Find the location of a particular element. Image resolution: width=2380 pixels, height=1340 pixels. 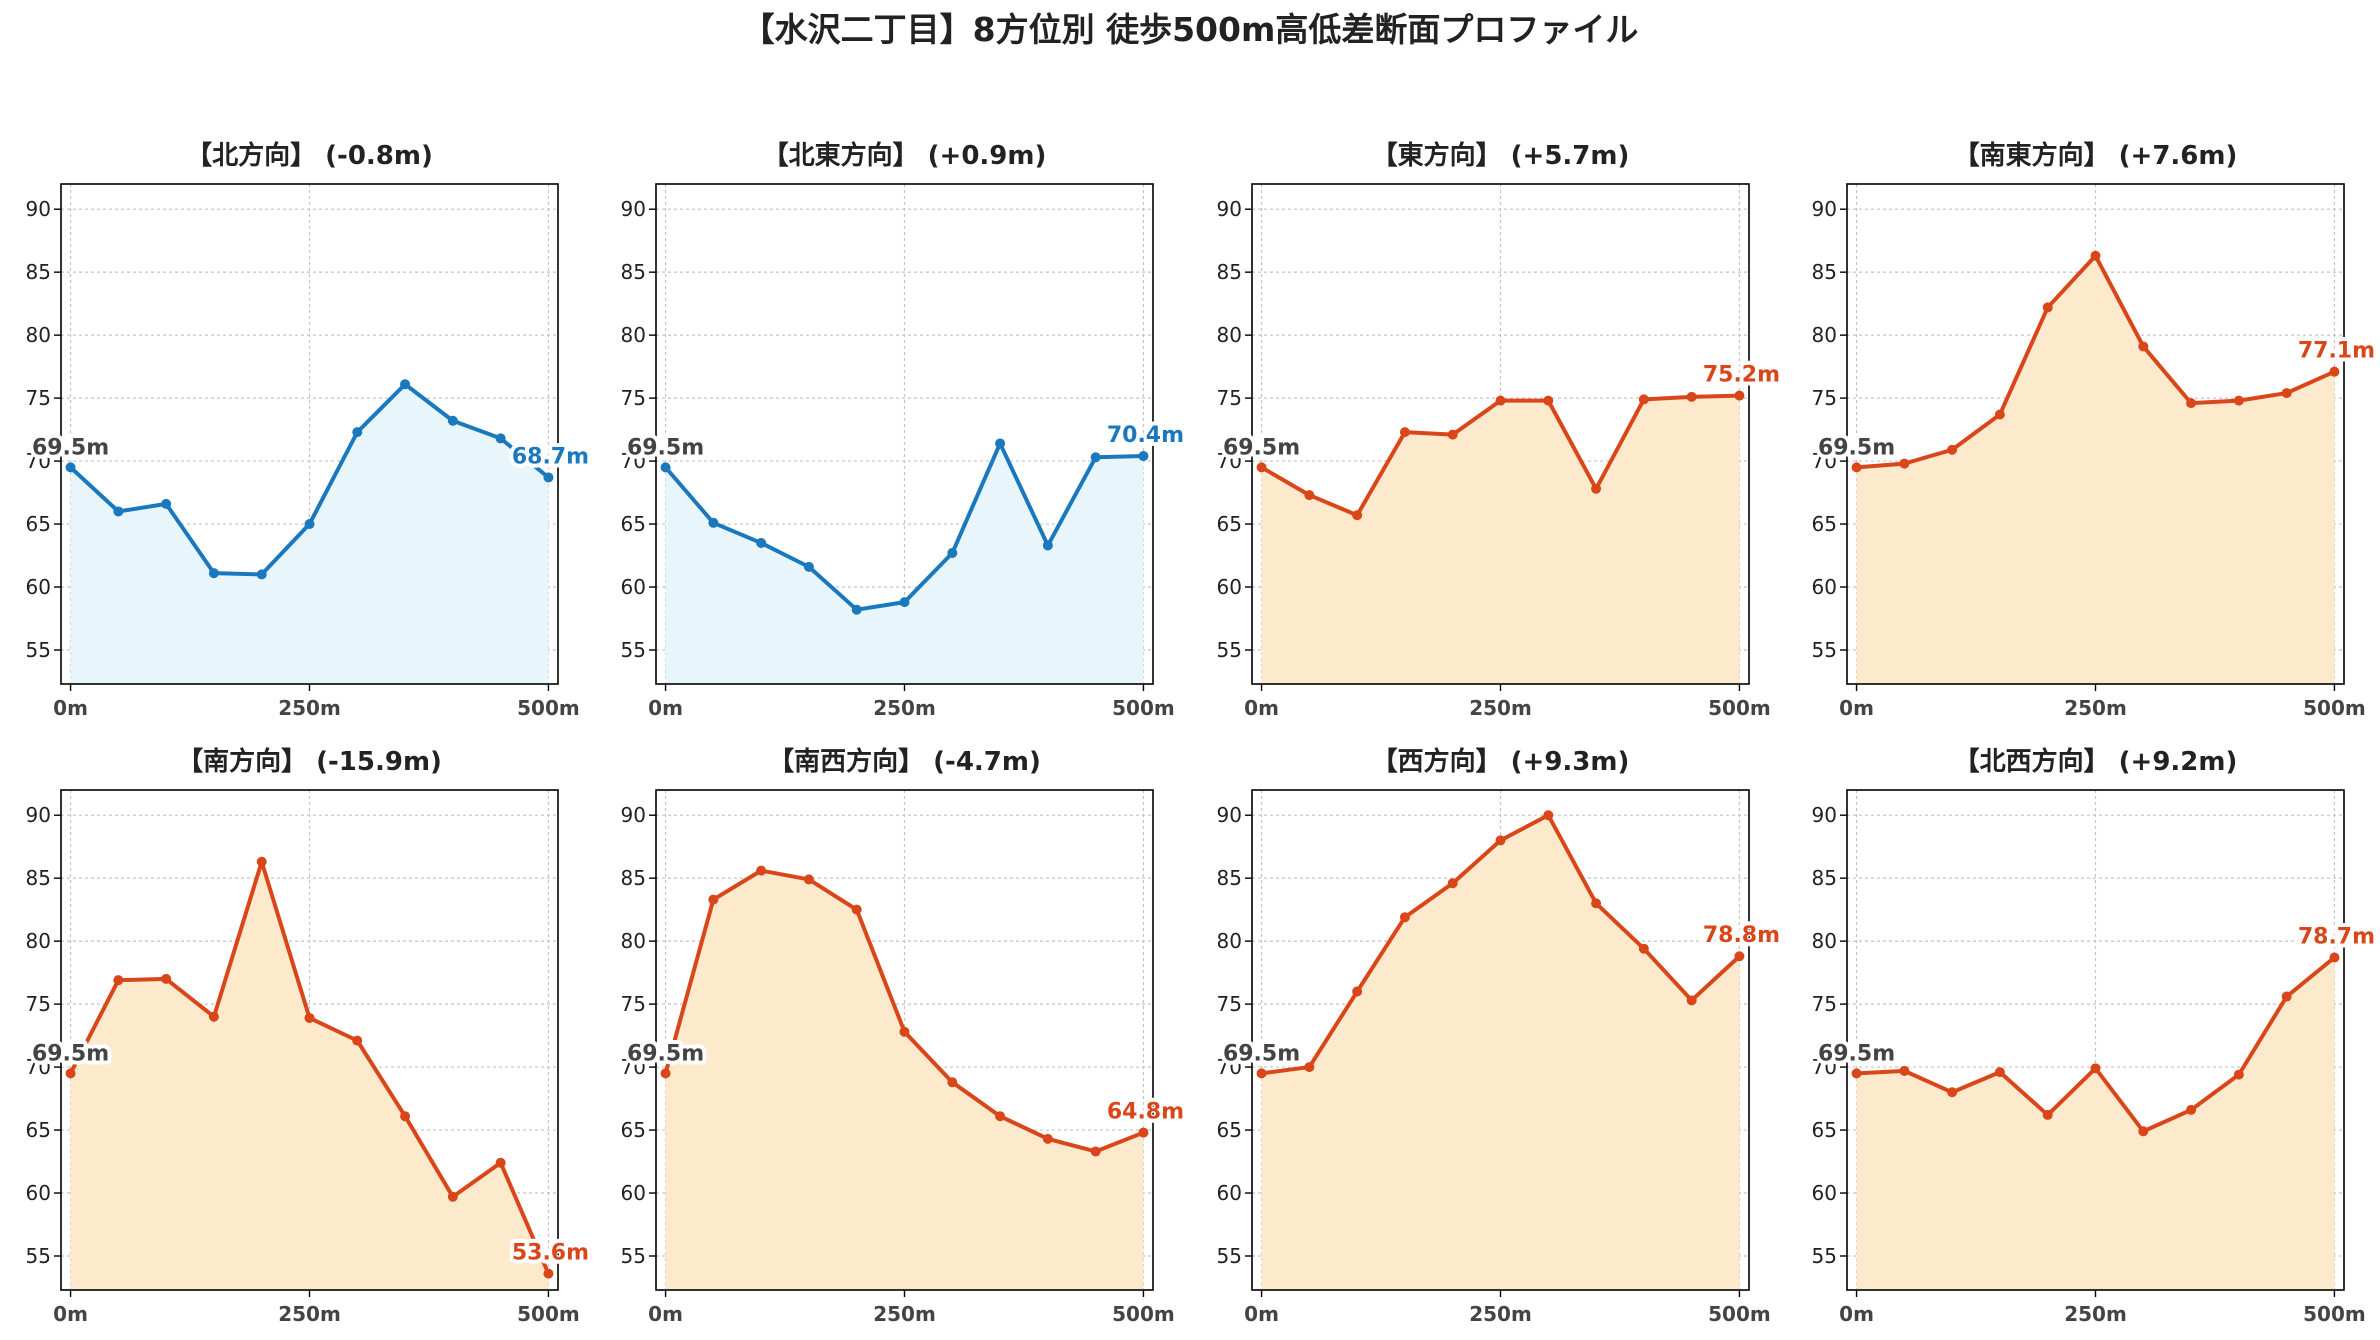

chart-title: 【北西方向】 (+9.2m) is located at coordinates (2096, 761).